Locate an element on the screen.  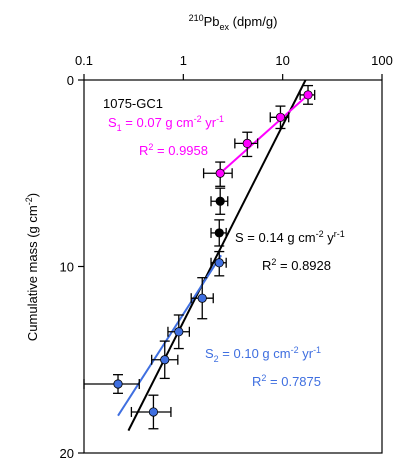
fit-s2-r2-value: = 0.7875 is located at coordinates (293, 381).